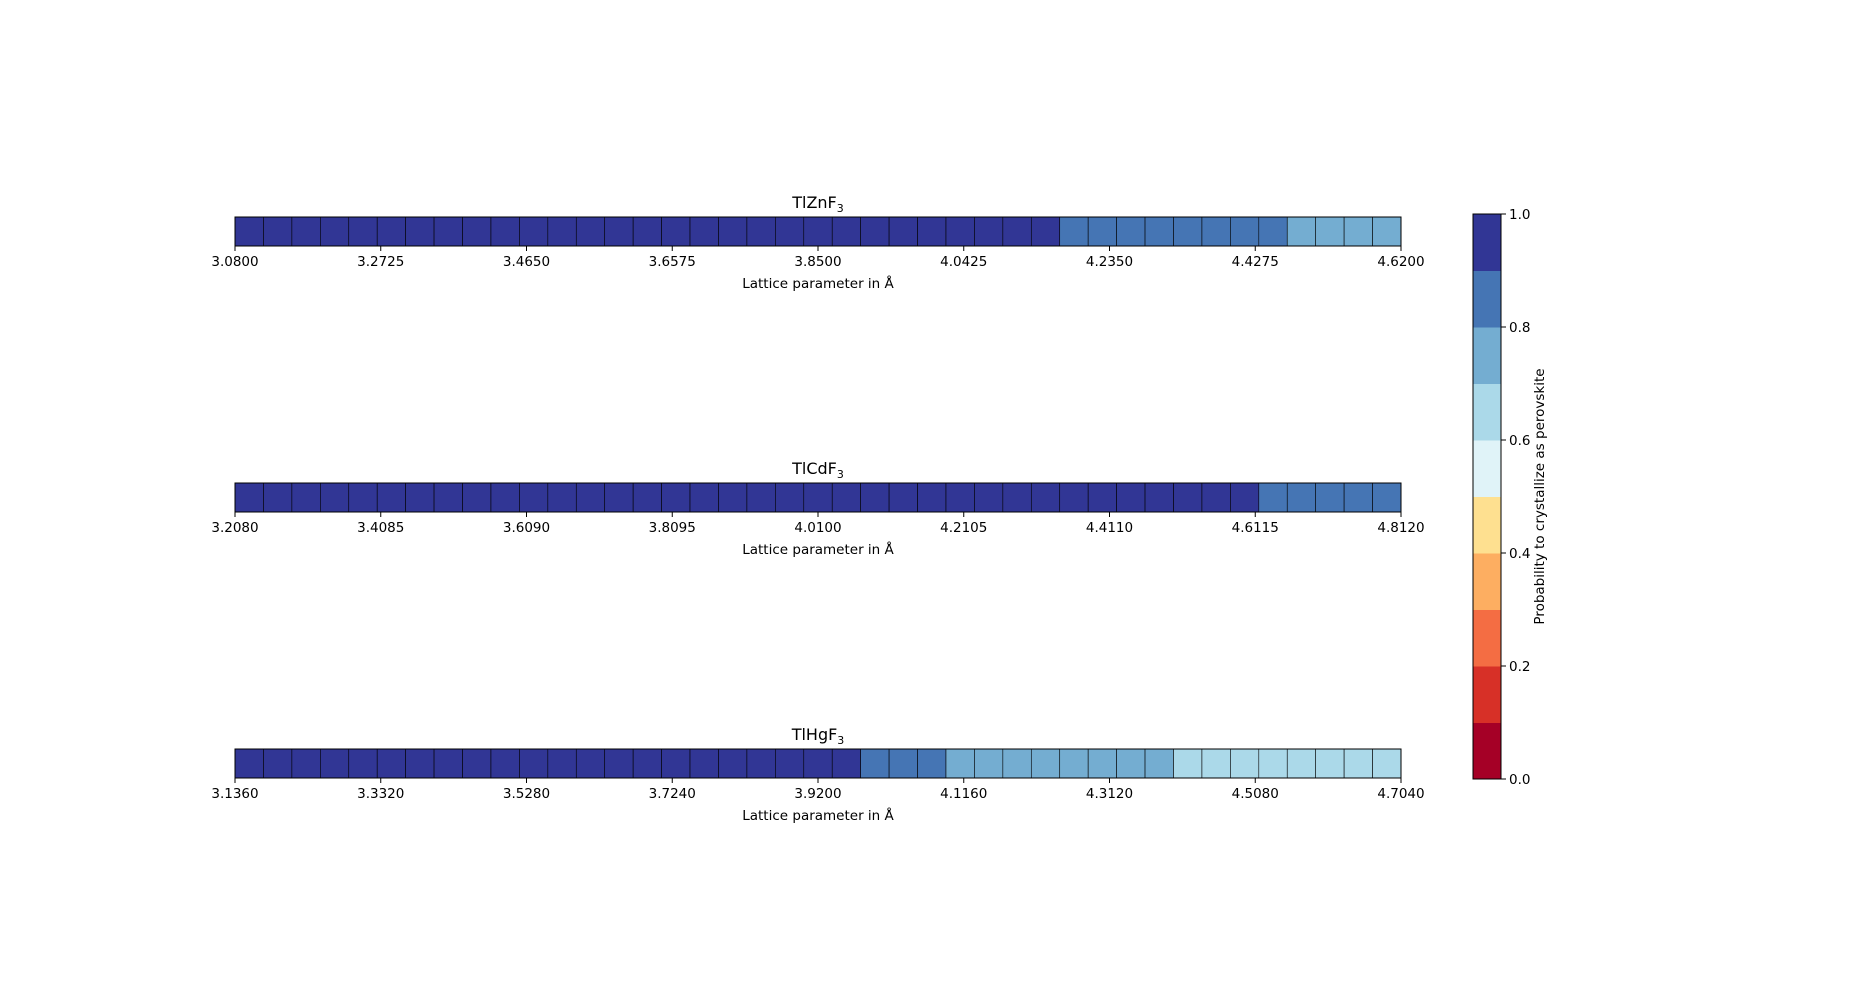  What do you see at coordinates (1255, 794) in the screenshot?
I see `x-tick-label: 4.5080` at bounding box center [1255, 794].